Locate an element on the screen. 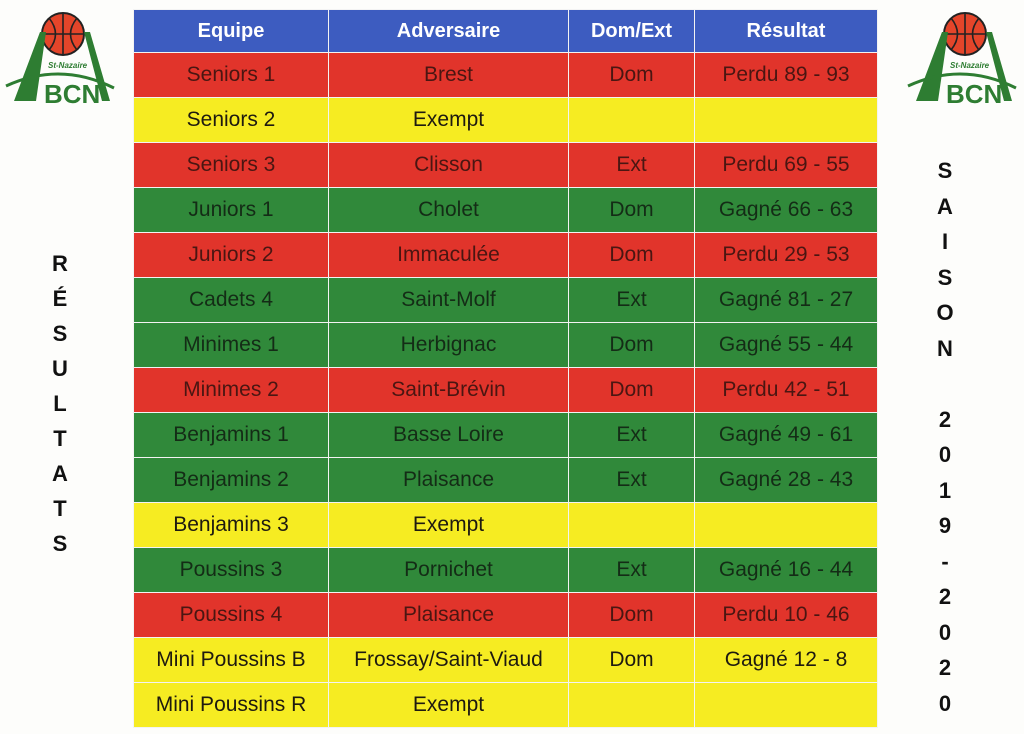  team-cell: Seniors 3 is located at coordinates (231, 165).